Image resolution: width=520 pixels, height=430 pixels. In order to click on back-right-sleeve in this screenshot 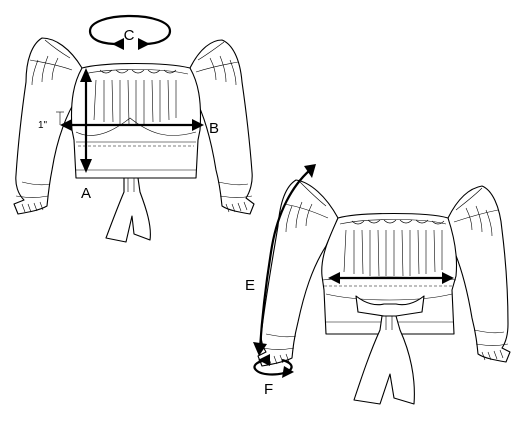, I will do `click(479, 274)`.